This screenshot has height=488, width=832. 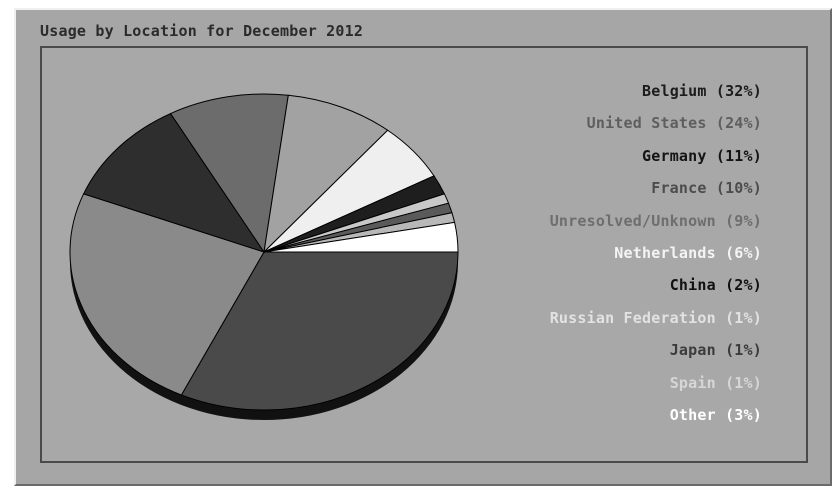 What do you see at coordinates (706, 188) in the screenshot?
I see `legend-entry-3: France (10%)` at bounding box center [706, 188].